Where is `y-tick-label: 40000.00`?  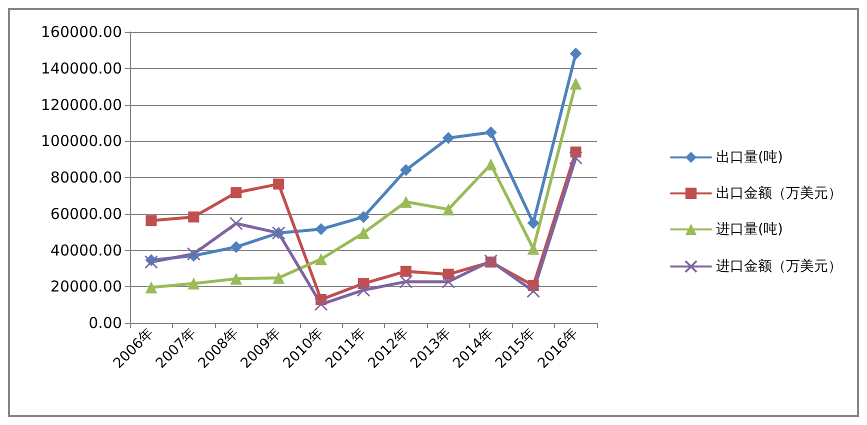 y-tick-label: 40000.00 is located at coordinates (86, 250).